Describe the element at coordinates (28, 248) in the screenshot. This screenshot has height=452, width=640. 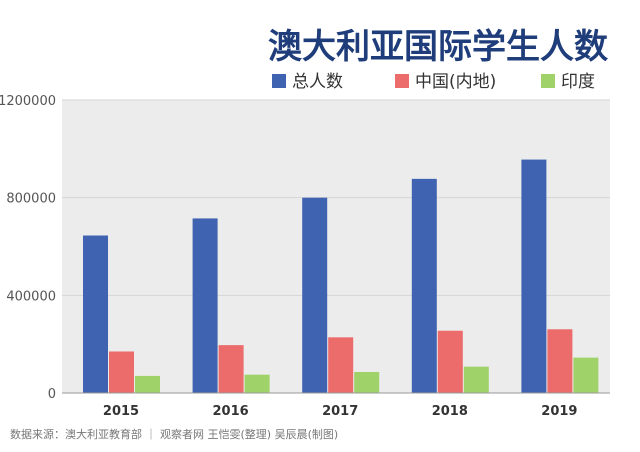
I see `y-axis: 0 400000 800000 1200000` at that location.